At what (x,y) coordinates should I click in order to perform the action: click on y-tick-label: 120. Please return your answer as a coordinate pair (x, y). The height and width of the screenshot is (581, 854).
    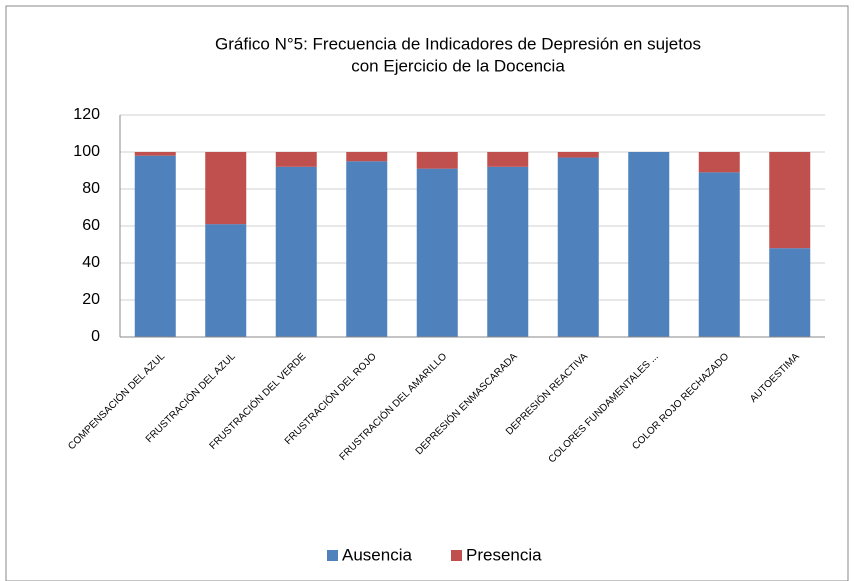
    Looking at the image, I should click on (86, 114).